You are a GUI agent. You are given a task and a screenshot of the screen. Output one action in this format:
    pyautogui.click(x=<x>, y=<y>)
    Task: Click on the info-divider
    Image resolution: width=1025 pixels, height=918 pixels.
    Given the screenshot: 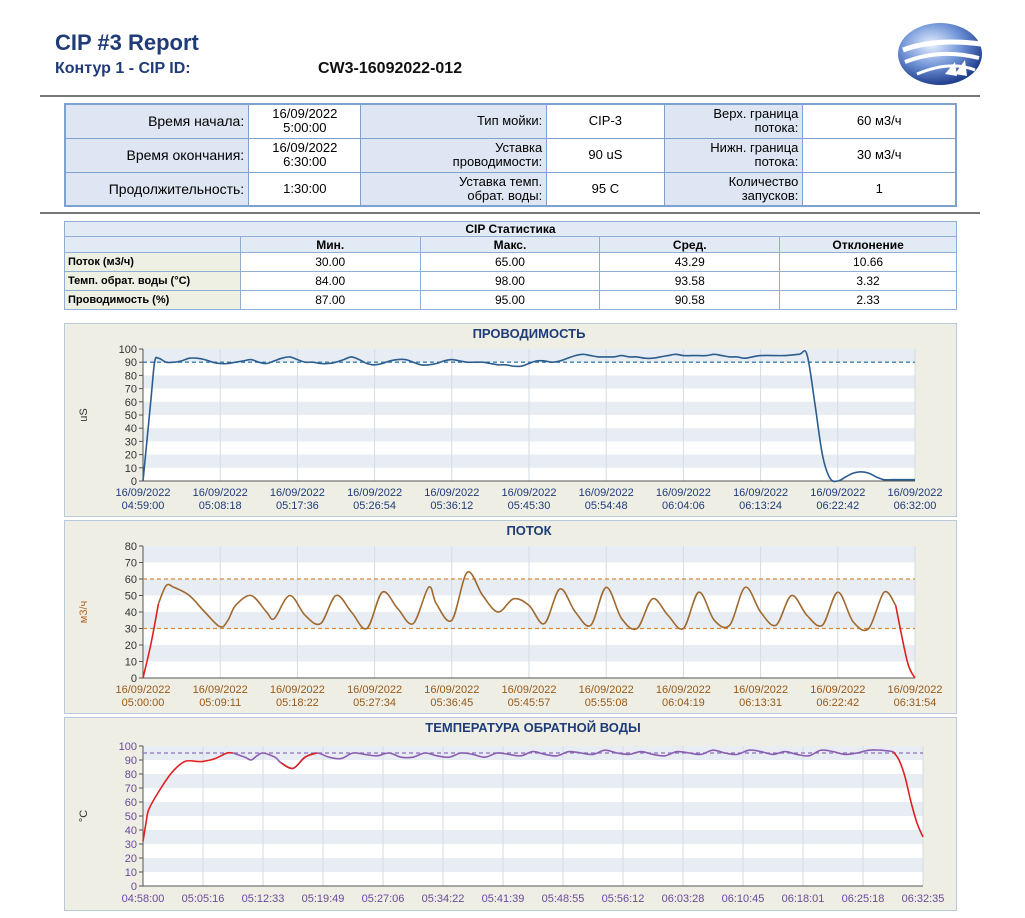 What is the action you would take?
    pyautogui.click(x=510, y=213)
    